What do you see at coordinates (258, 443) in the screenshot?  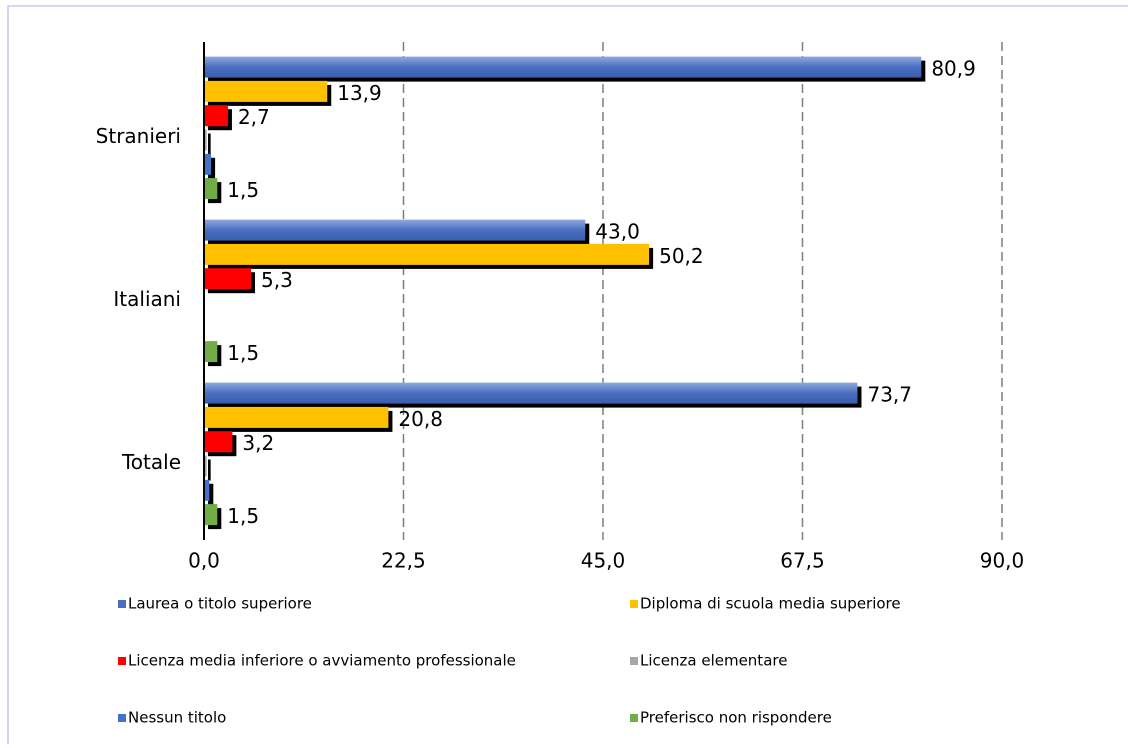 I see `data-label: 3,2` at bounding box center [258, 443].